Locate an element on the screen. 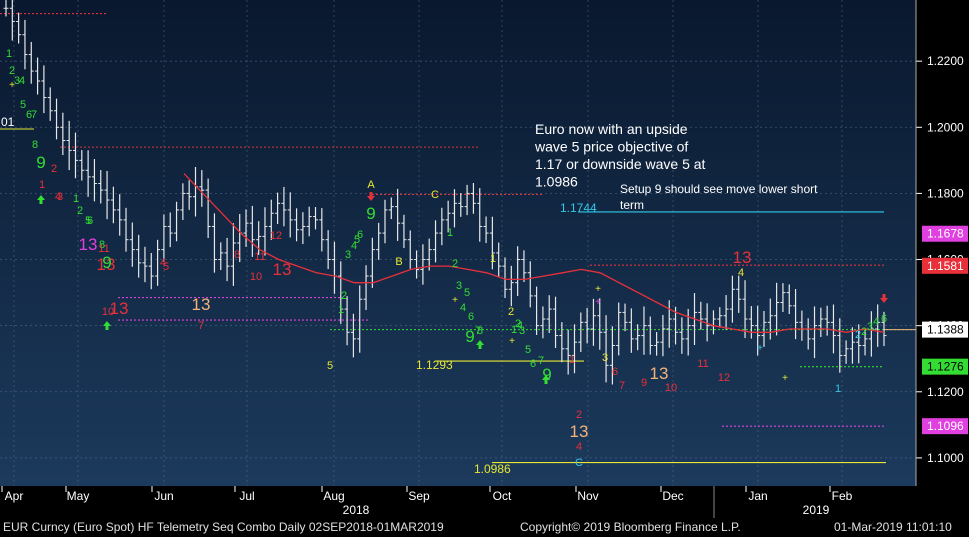 The width and height of the screenshot is (969, 537). price-label-text: 1.1678 is located at coordinates (945, 234).